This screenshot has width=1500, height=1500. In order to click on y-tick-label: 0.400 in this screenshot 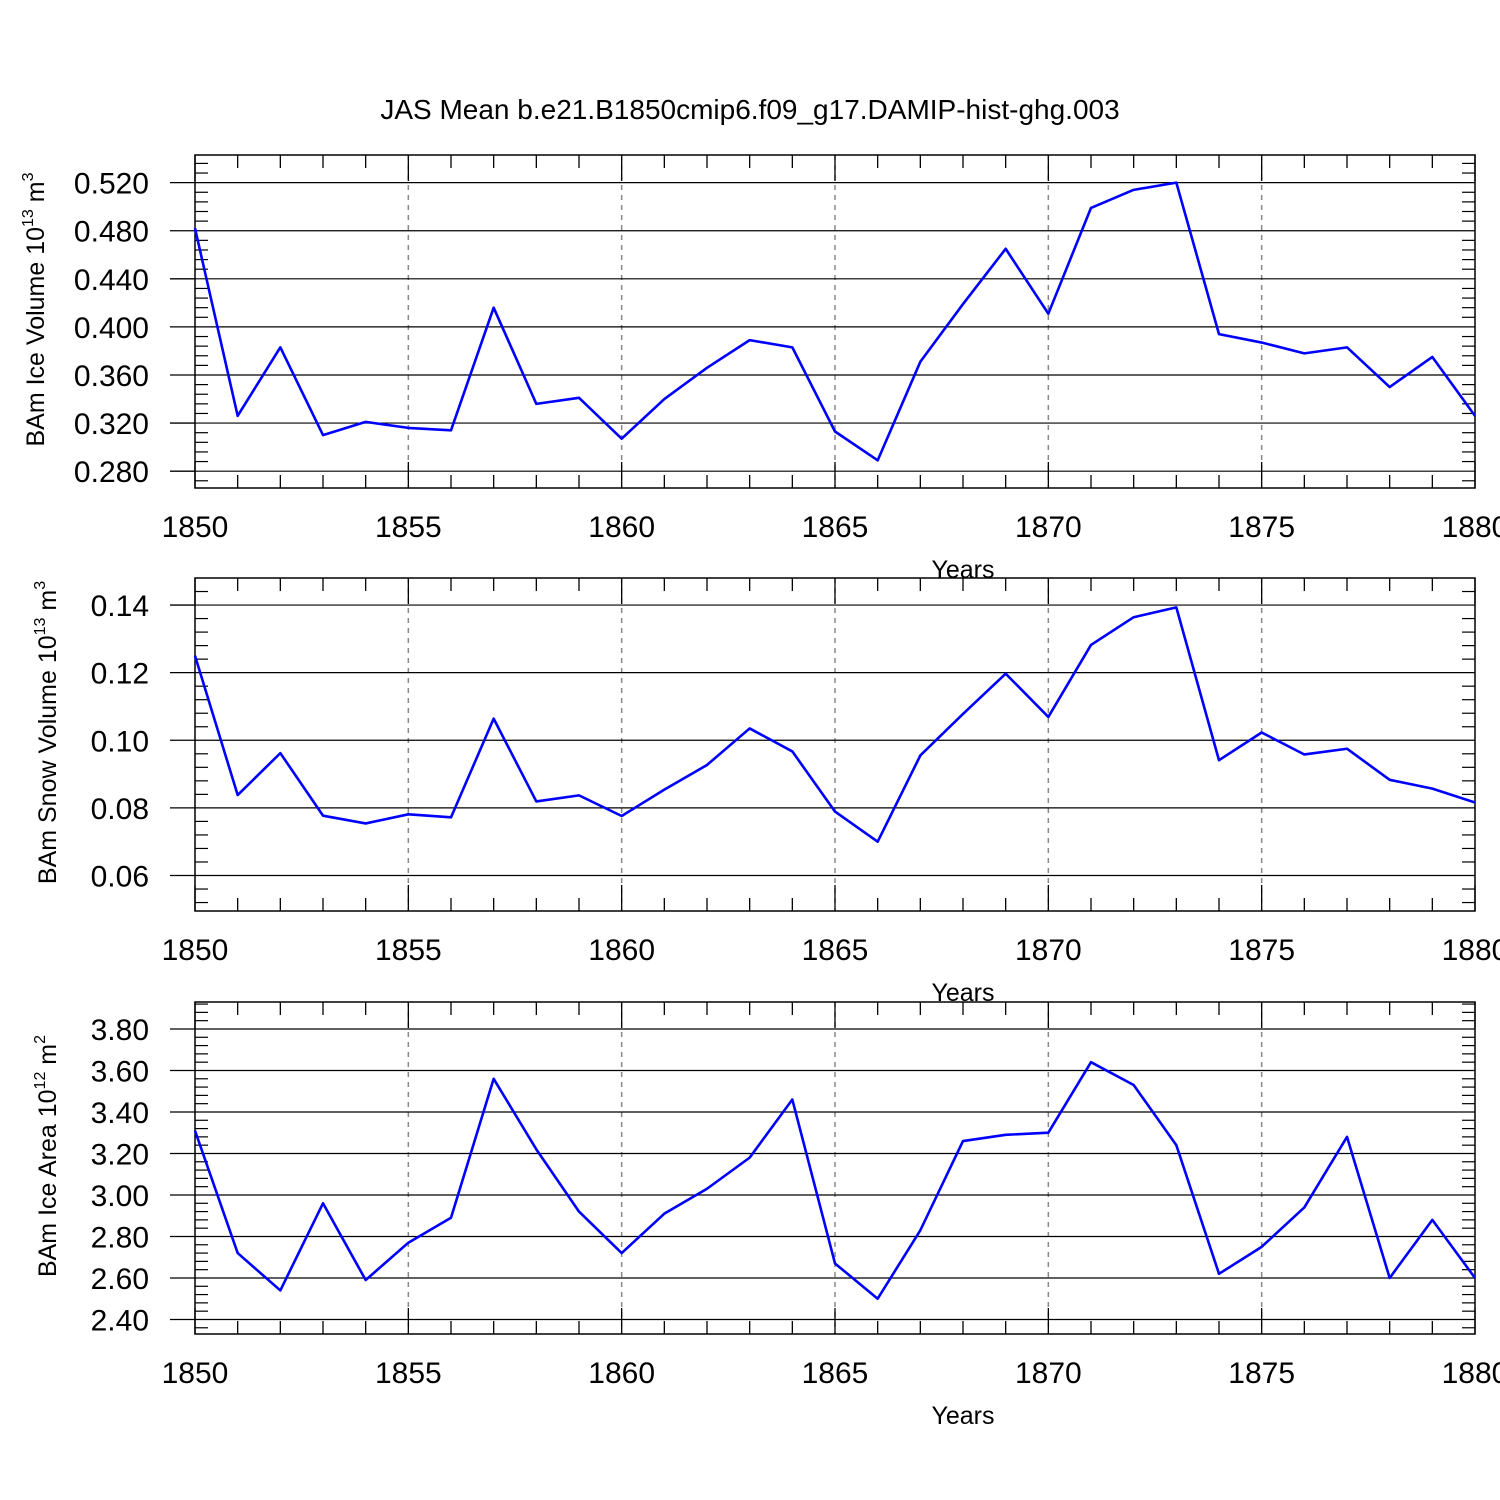, I will do `click(111, 328)`.